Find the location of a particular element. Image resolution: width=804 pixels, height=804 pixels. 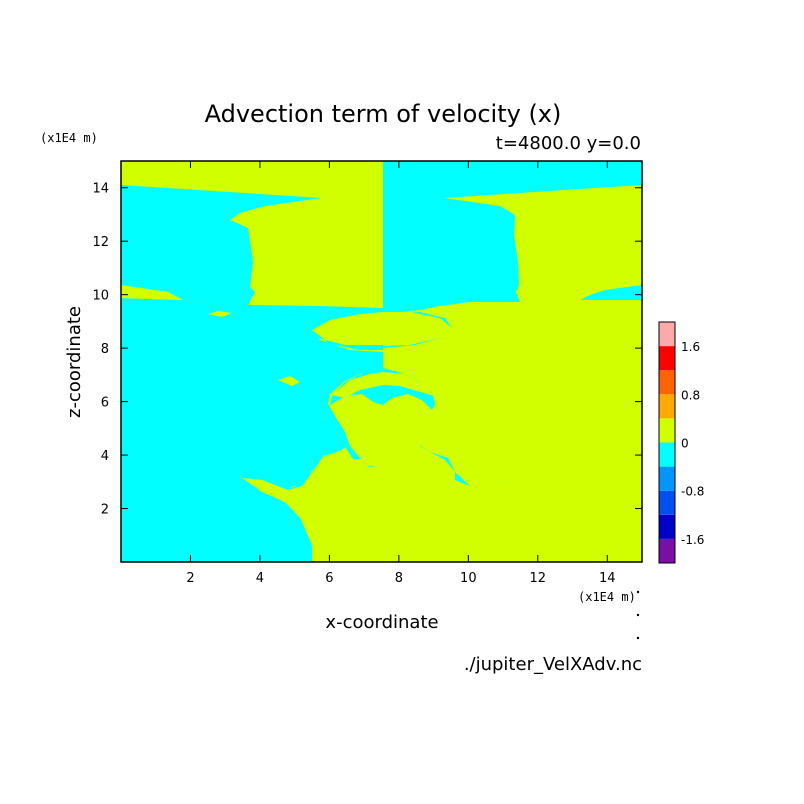

x-tick-label: 2 is located at coordinates (190, 578).